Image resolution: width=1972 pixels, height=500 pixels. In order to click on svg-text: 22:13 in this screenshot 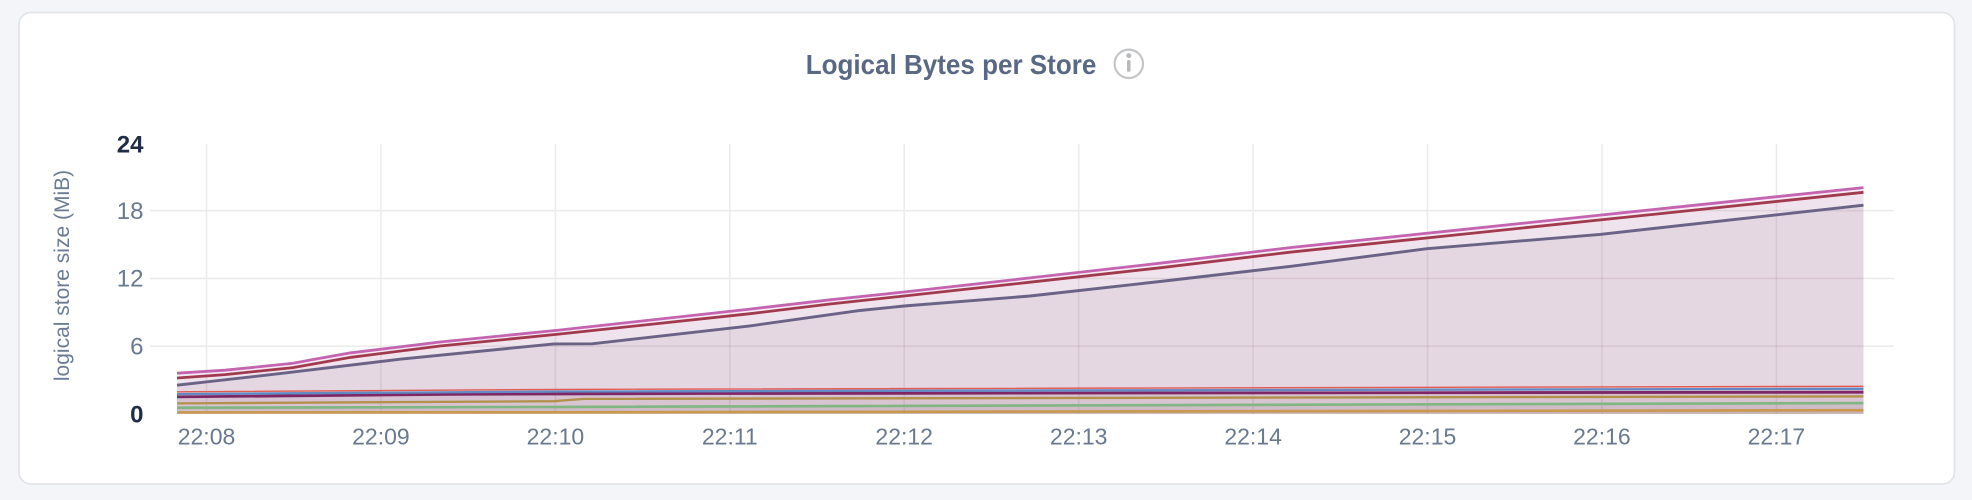, I will do `click(1079, 436)`.